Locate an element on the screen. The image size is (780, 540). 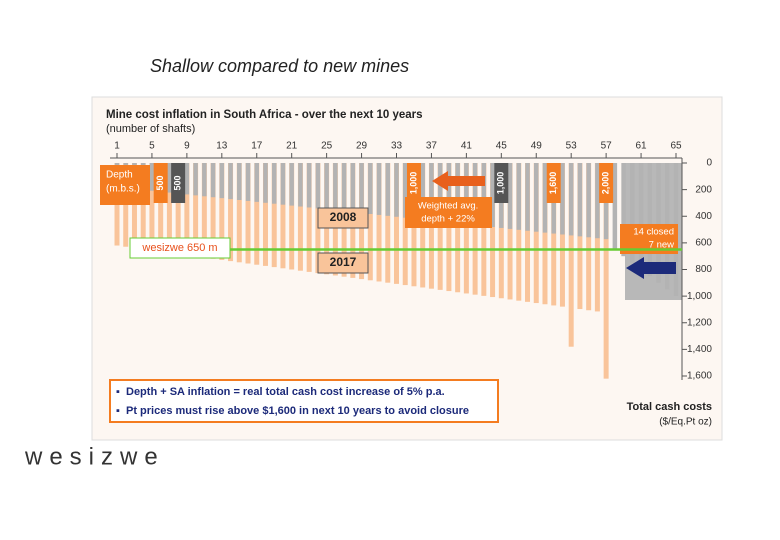
y-label-box is located at coordinates (125, 185).